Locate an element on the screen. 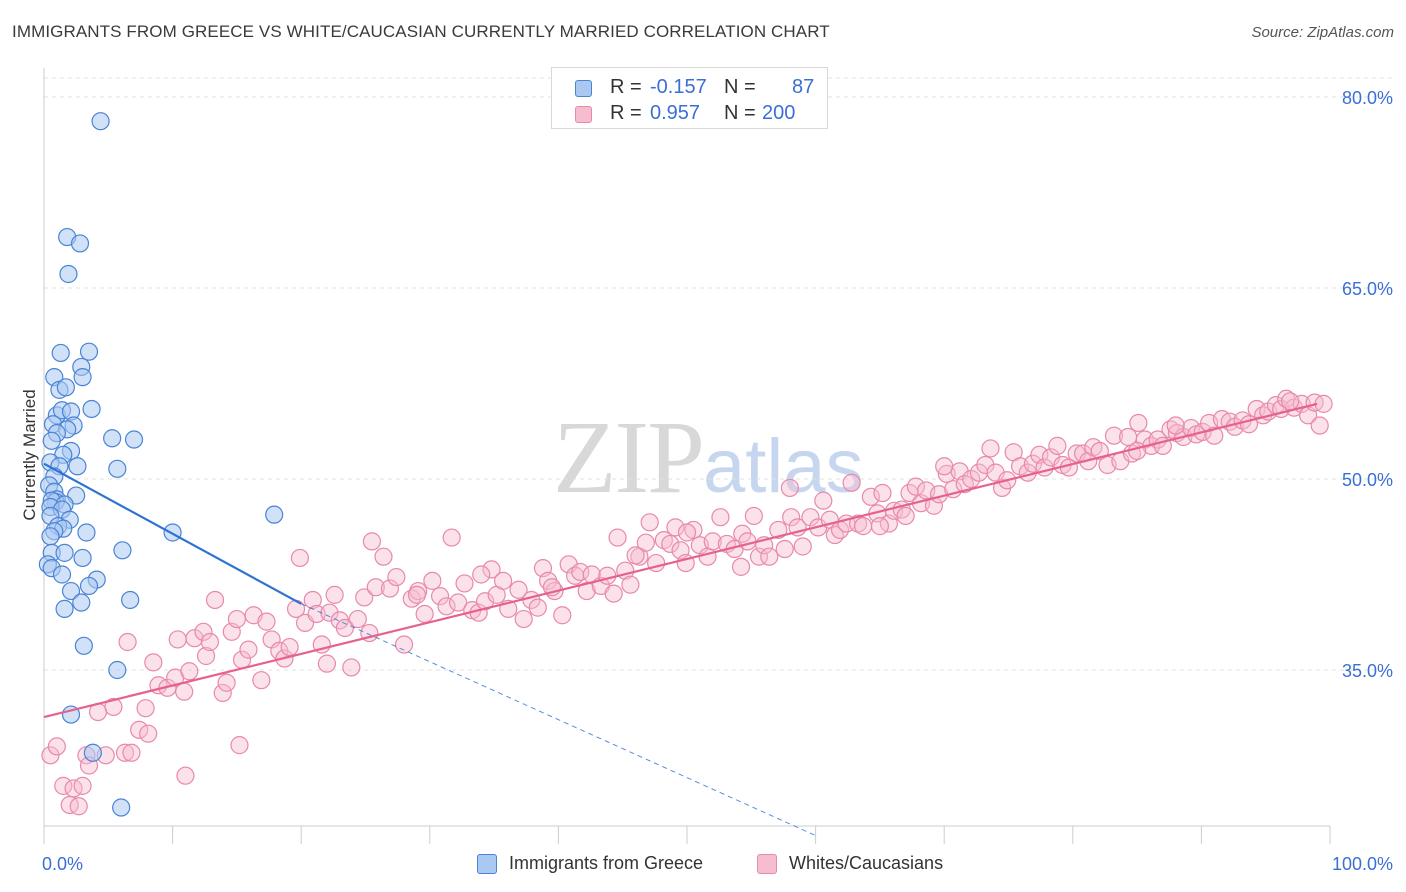 This screenshot has height=892, width=1406. source-credit: Source: ZipAtlas.com is located at coordinates (1322, 32).